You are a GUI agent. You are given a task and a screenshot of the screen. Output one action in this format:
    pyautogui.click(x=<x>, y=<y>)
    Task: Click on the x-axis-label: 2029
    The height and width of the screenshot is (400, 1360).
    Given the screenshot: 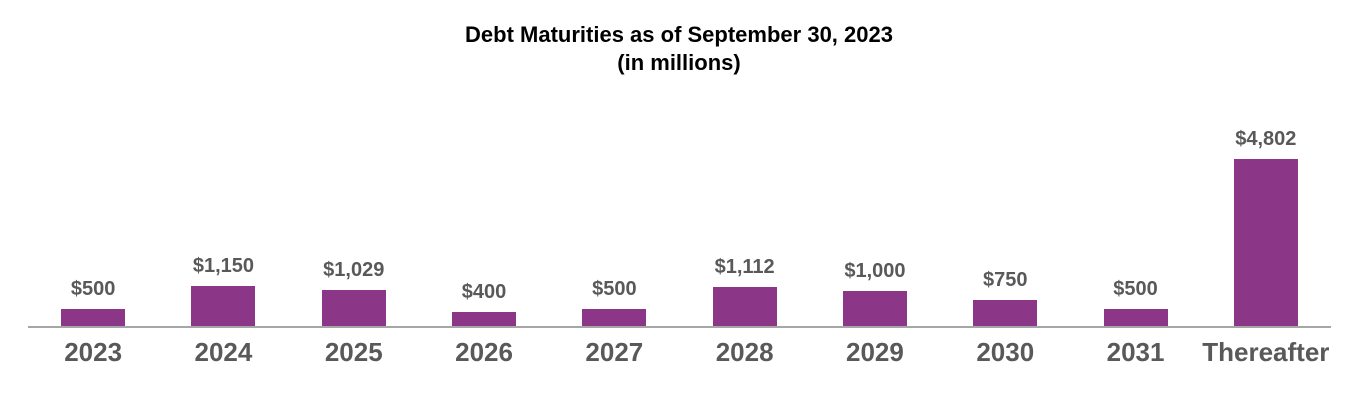 What is the action you would take?
    pyautogui.click(x=875, y=352)
    